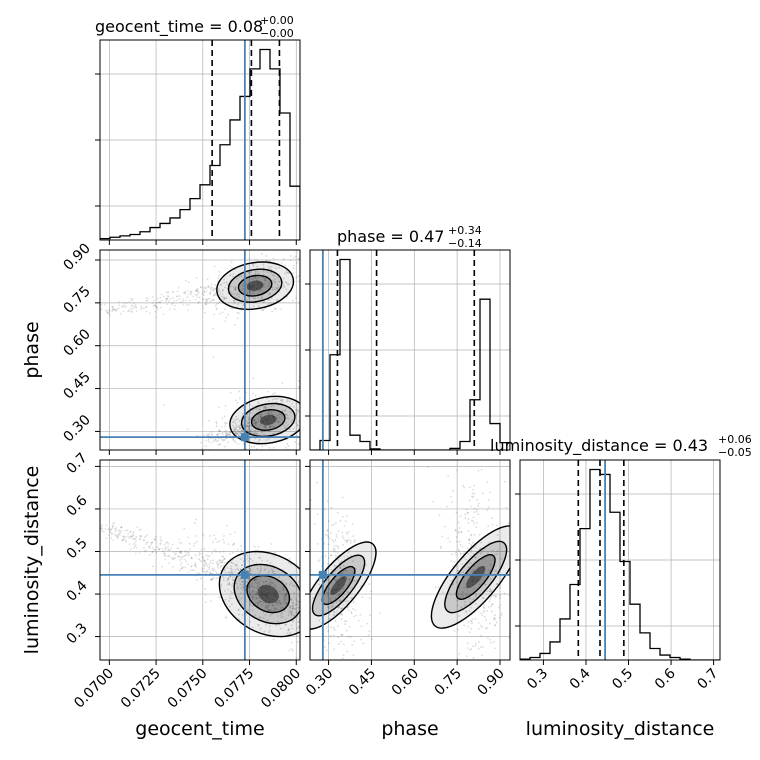 This screenshot has height=760, width=760. I want to click on x-tick-label: 0.0725, so click(141, 689).